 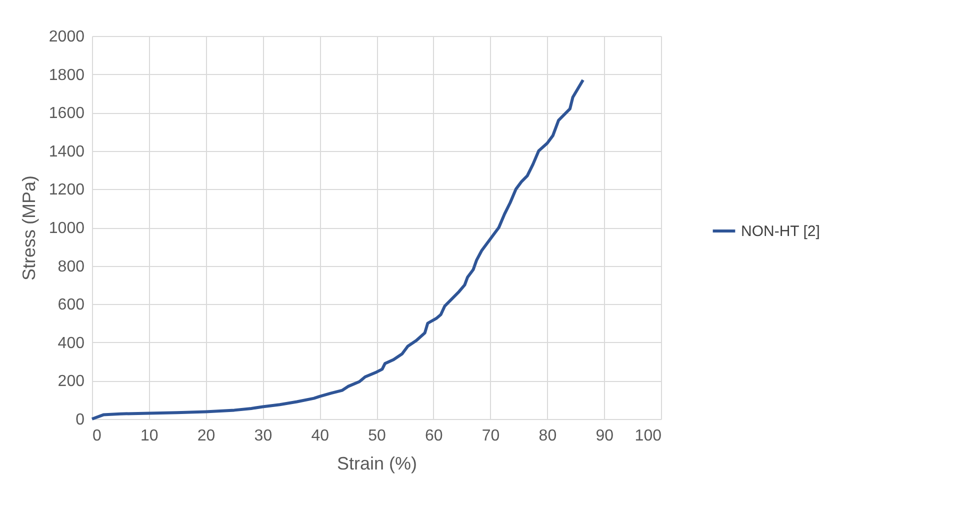 What do you see at coordinates (491, 436) in the screenshot?
I see `x-tick-label: 70` at bounding box center [491, 436].